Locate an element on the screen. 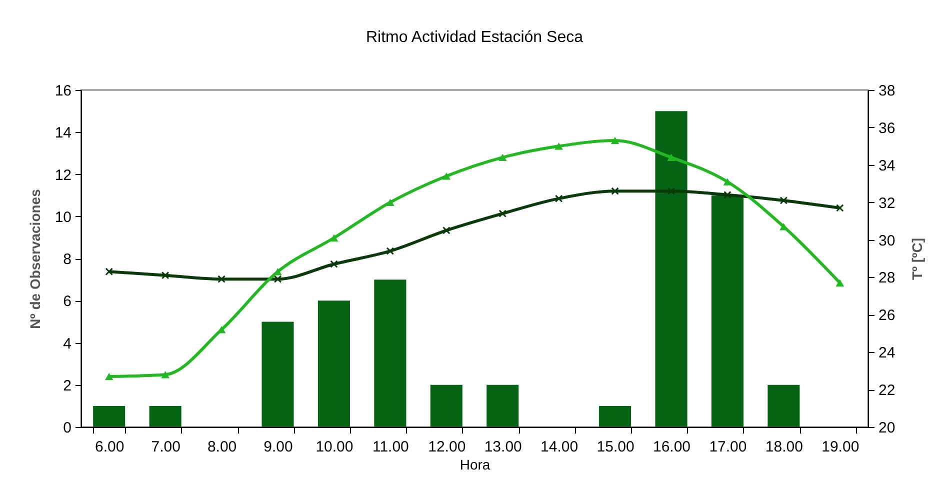  x-tick-label: 8.00 is located at coordinates (222, 447).